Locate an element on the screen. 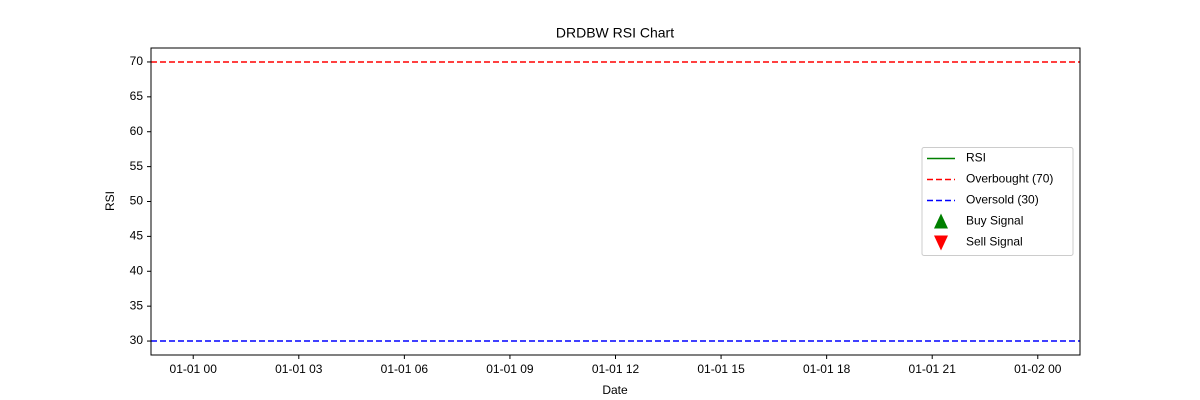  x-tick-label: 01-01 21 is located at coordinates (933, 369).